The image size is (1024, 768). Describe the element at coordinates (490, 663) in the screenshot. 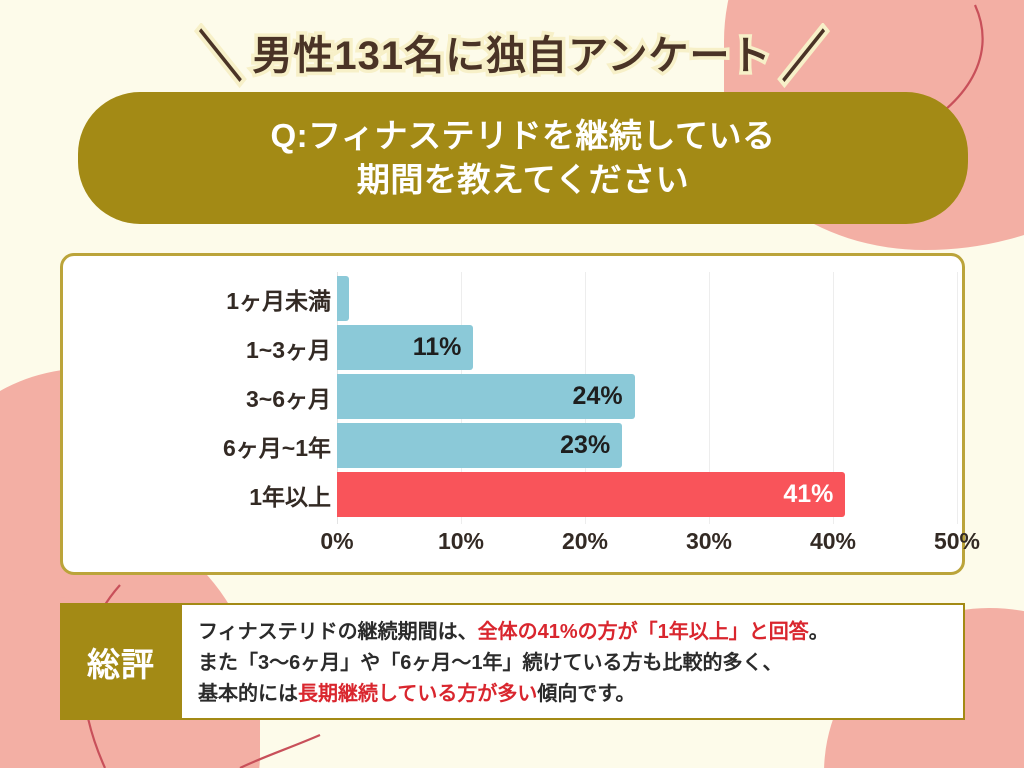

I see `summary-line-2: また「3〜6ヶ月」や「6ヶ月〜1年」続けている方も比較的多く、` at that location.